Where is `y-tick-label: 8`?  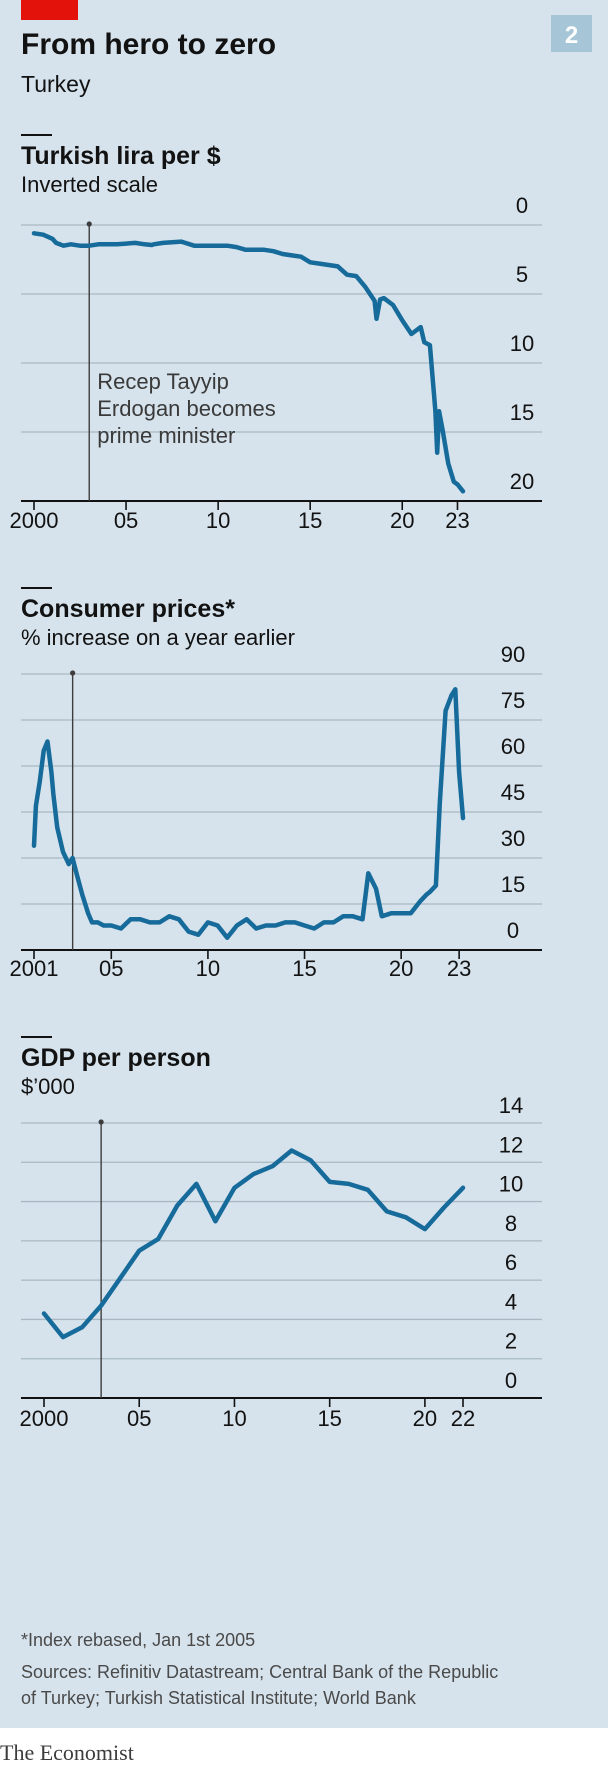
y-tick-label: 8 is located at coordinates (511, 1223).